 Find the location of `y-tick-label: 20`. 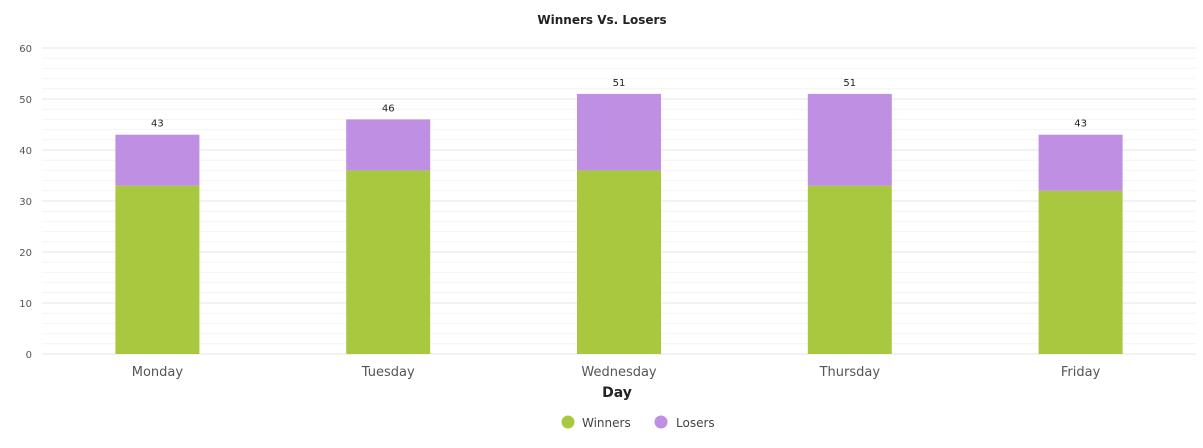

y-tick-label: 20 is located at coordinates (25, 253).